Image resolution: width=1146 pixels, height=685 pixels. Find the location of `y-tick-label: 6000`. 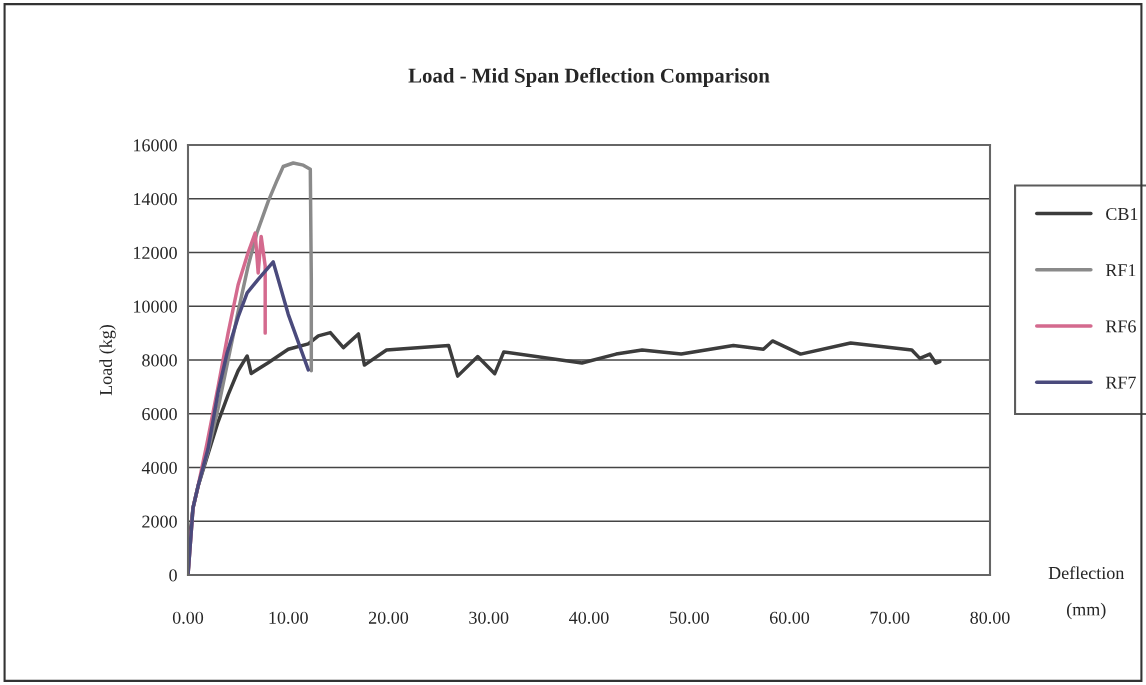

y-tick-label: 6000 is located at coordinates (159, 414).